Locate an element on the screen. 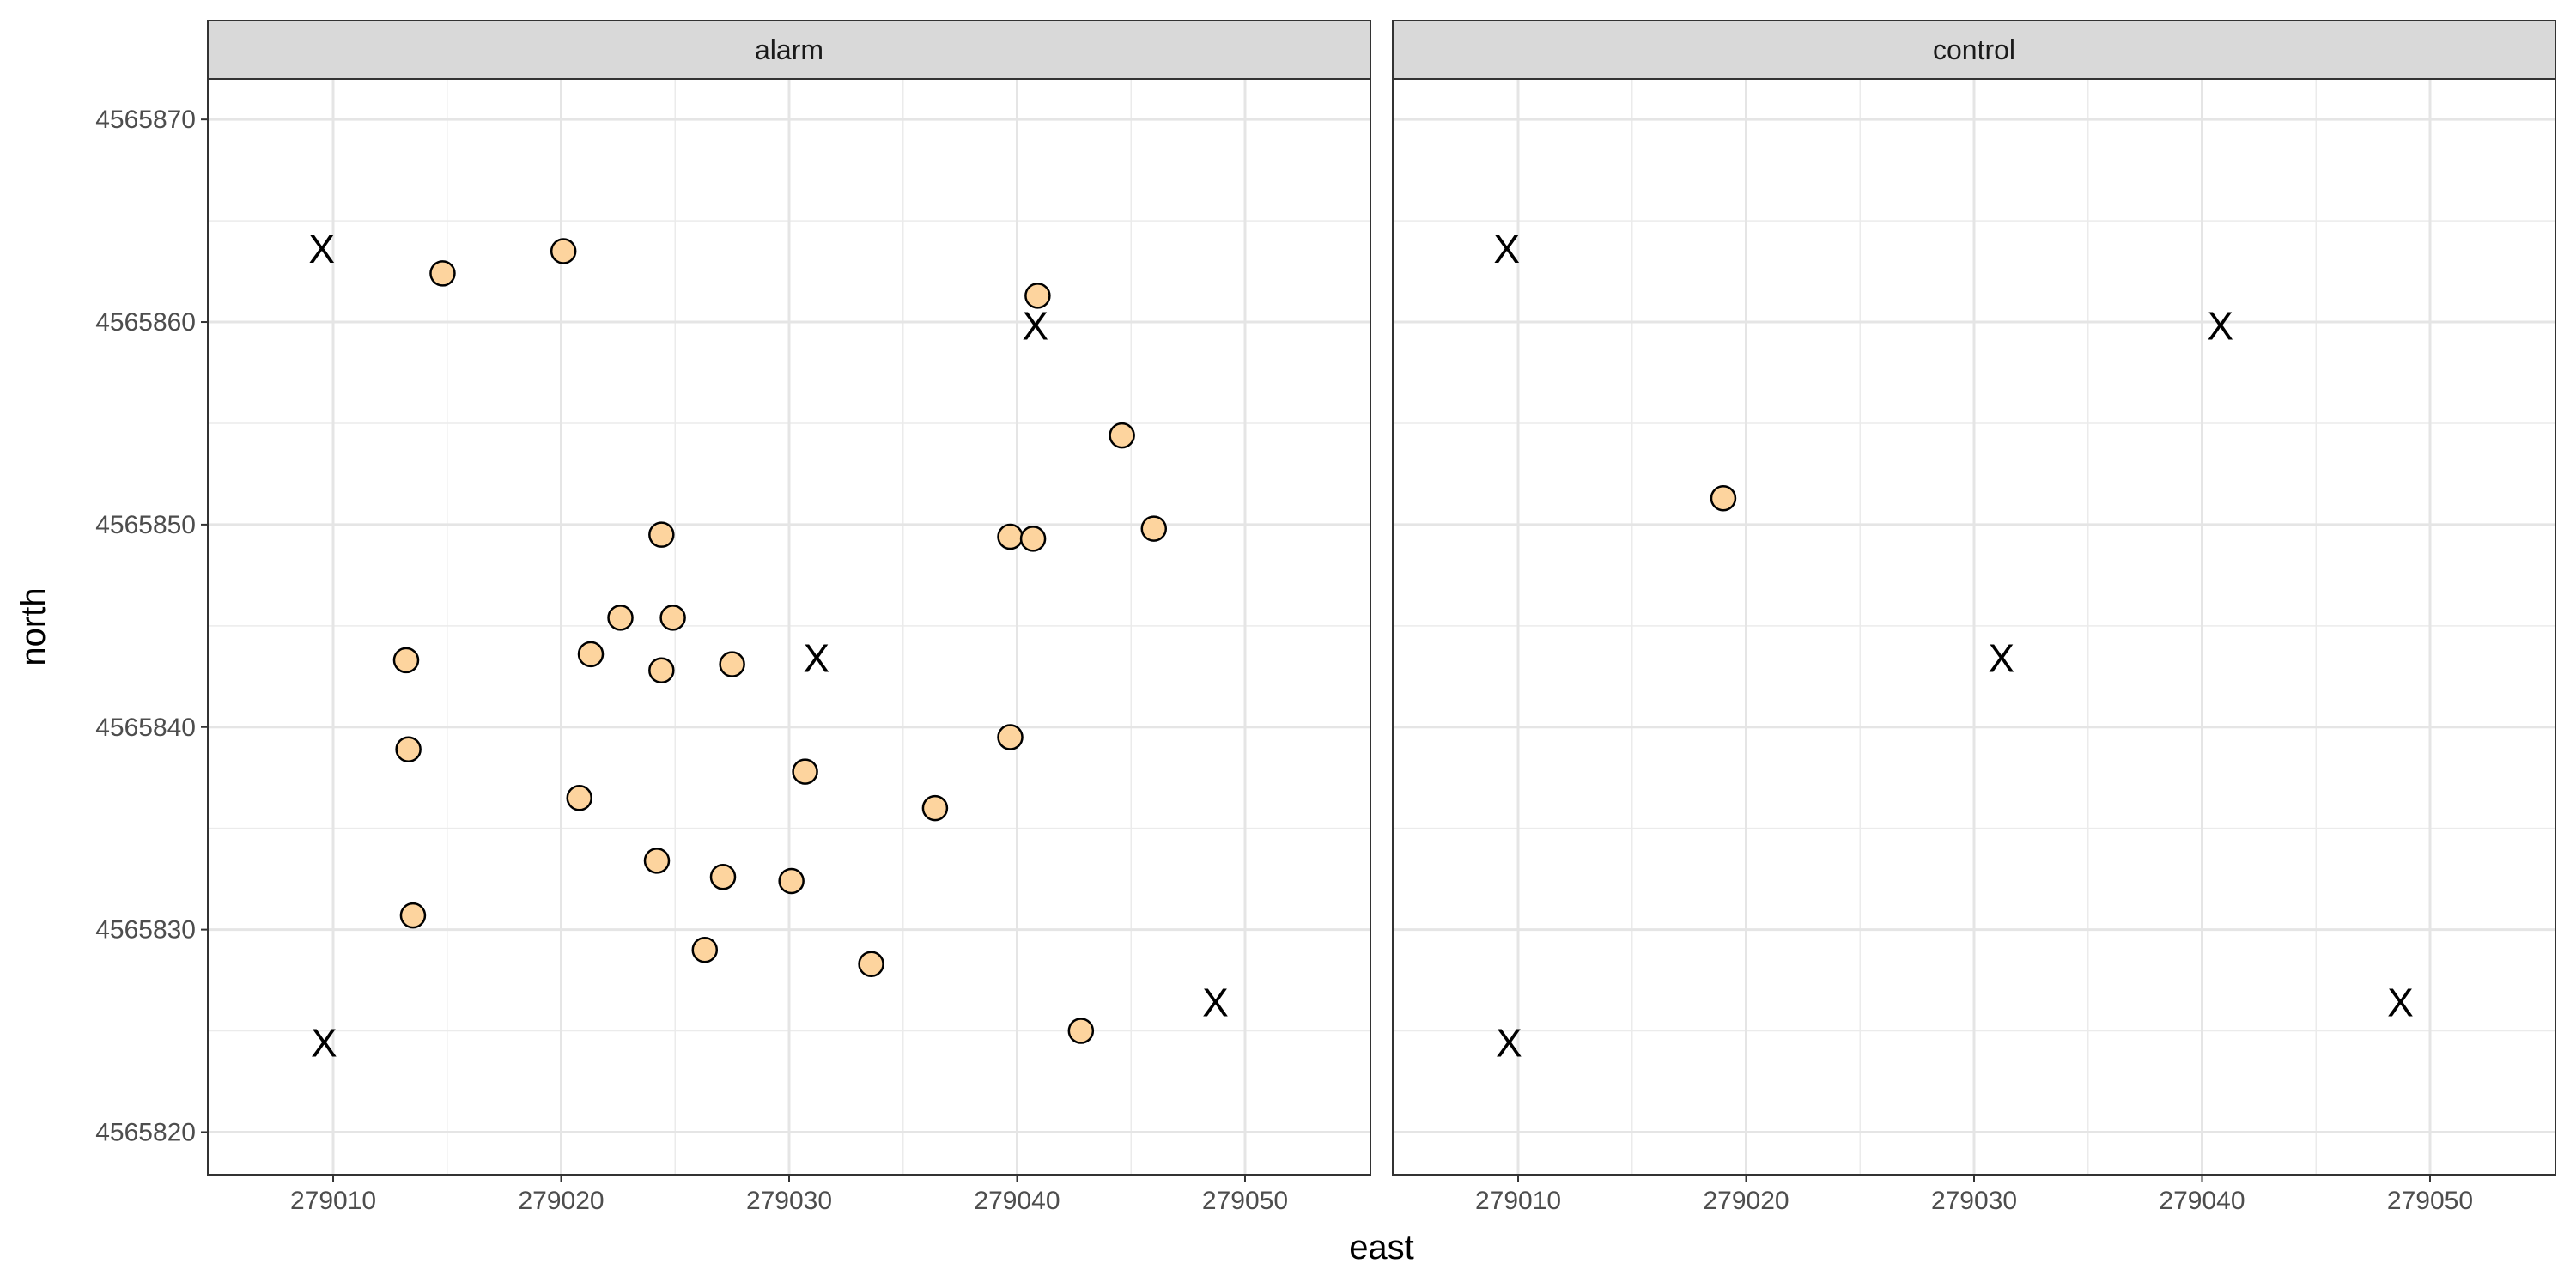 The height and width of the screenshot is (1288, 2576). y-tick-label: 4565870 is located at coordinates (145, 120).